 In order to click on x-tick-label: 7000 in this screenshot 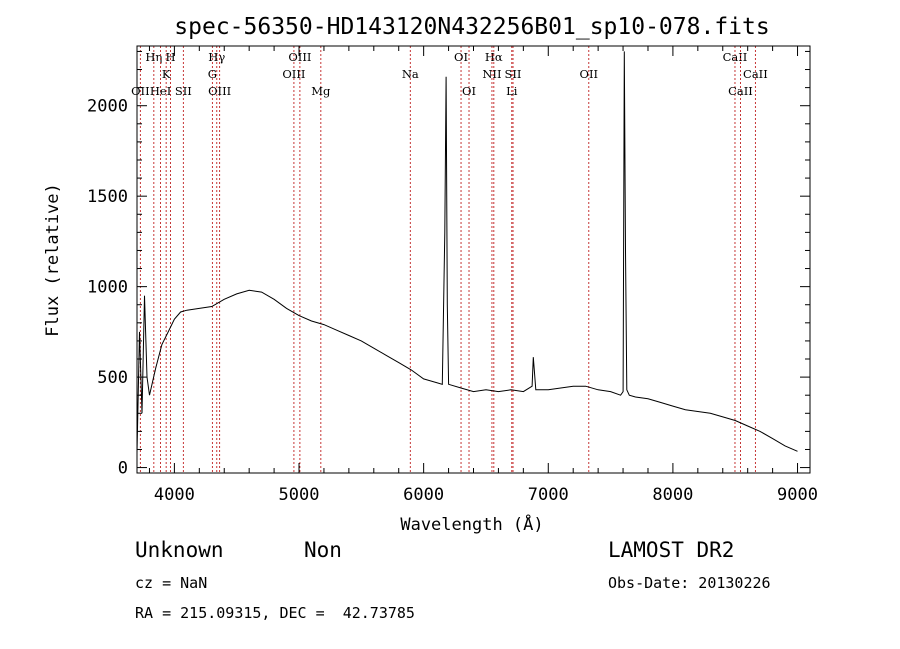, I will do `click(548, 495)`.